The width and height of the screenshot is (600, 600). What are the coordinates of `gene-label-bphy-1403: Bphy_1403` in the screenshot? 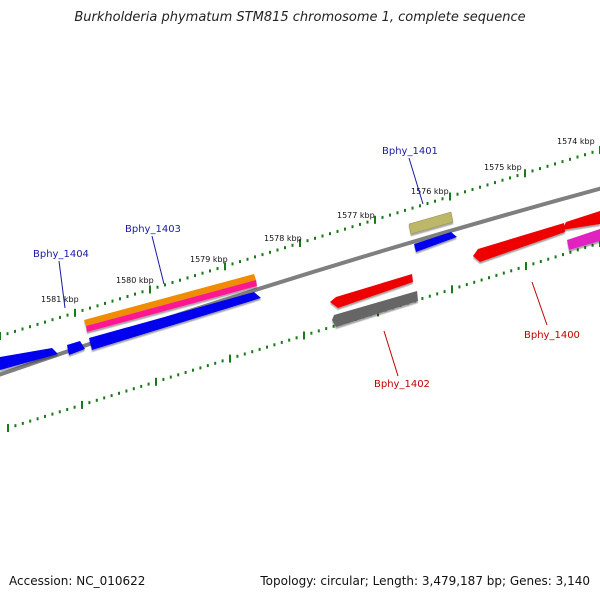 It's located at (153, 229).